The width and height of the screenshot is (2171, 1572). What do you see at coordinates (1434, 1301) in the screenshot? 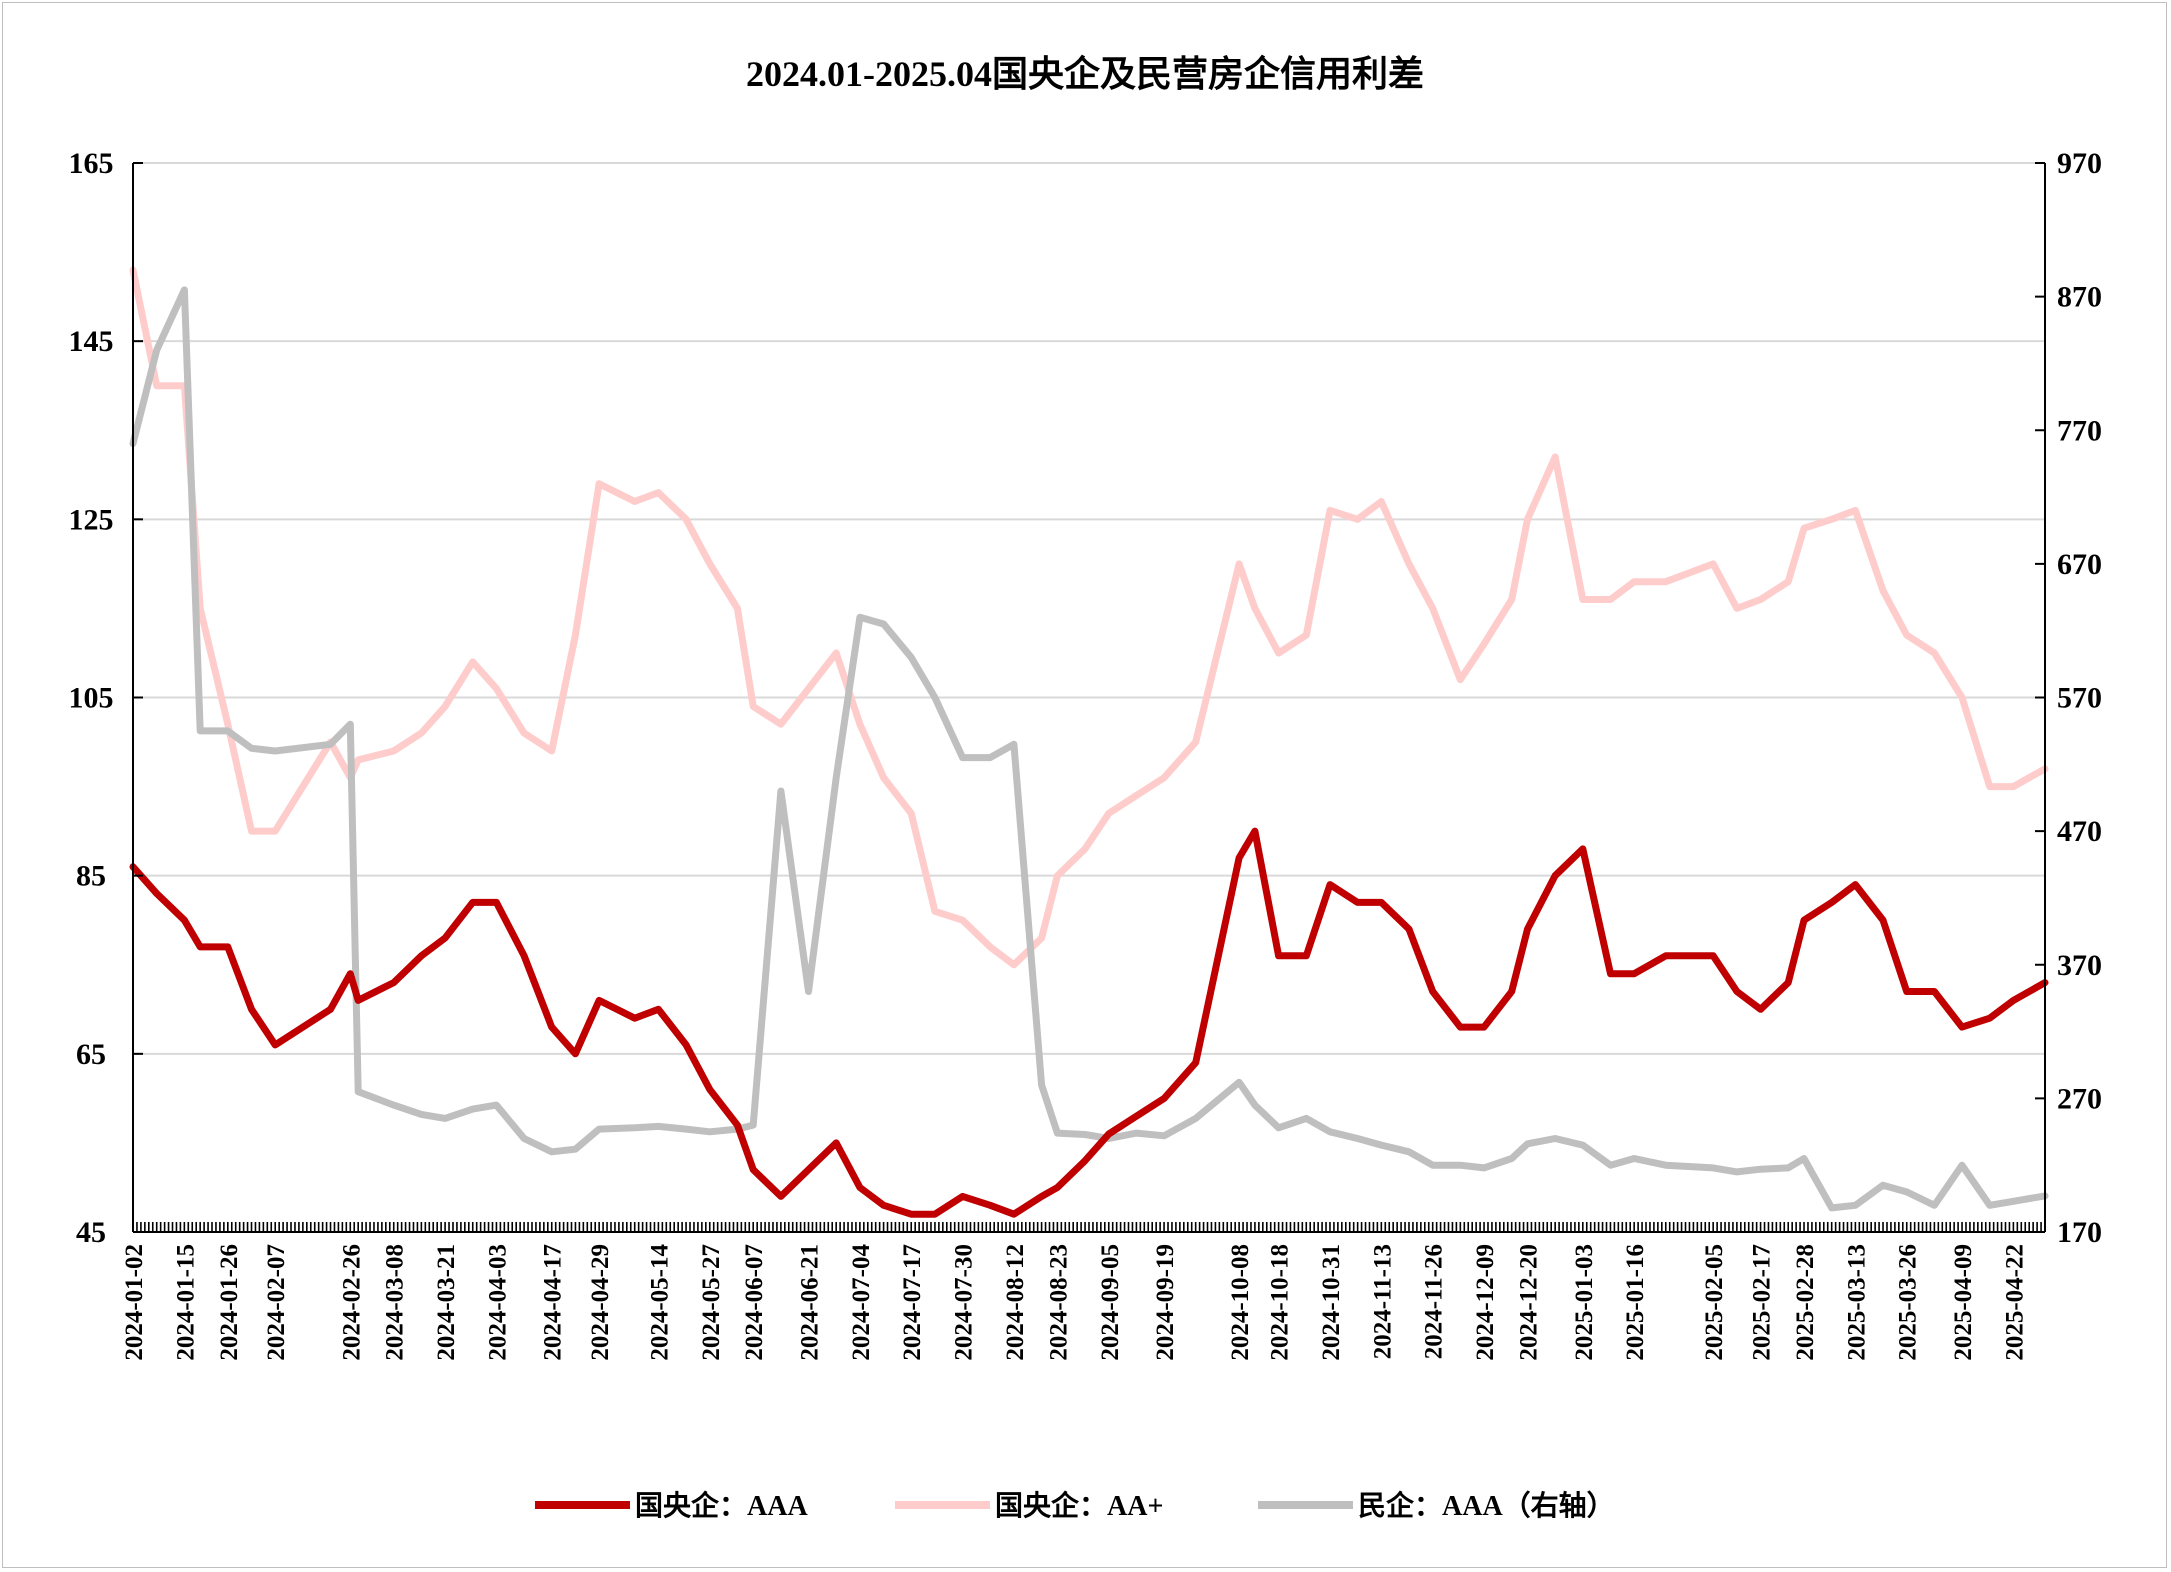
I see `x-tick-label: 2024-11-26` at bounding box center [1434, 1301].